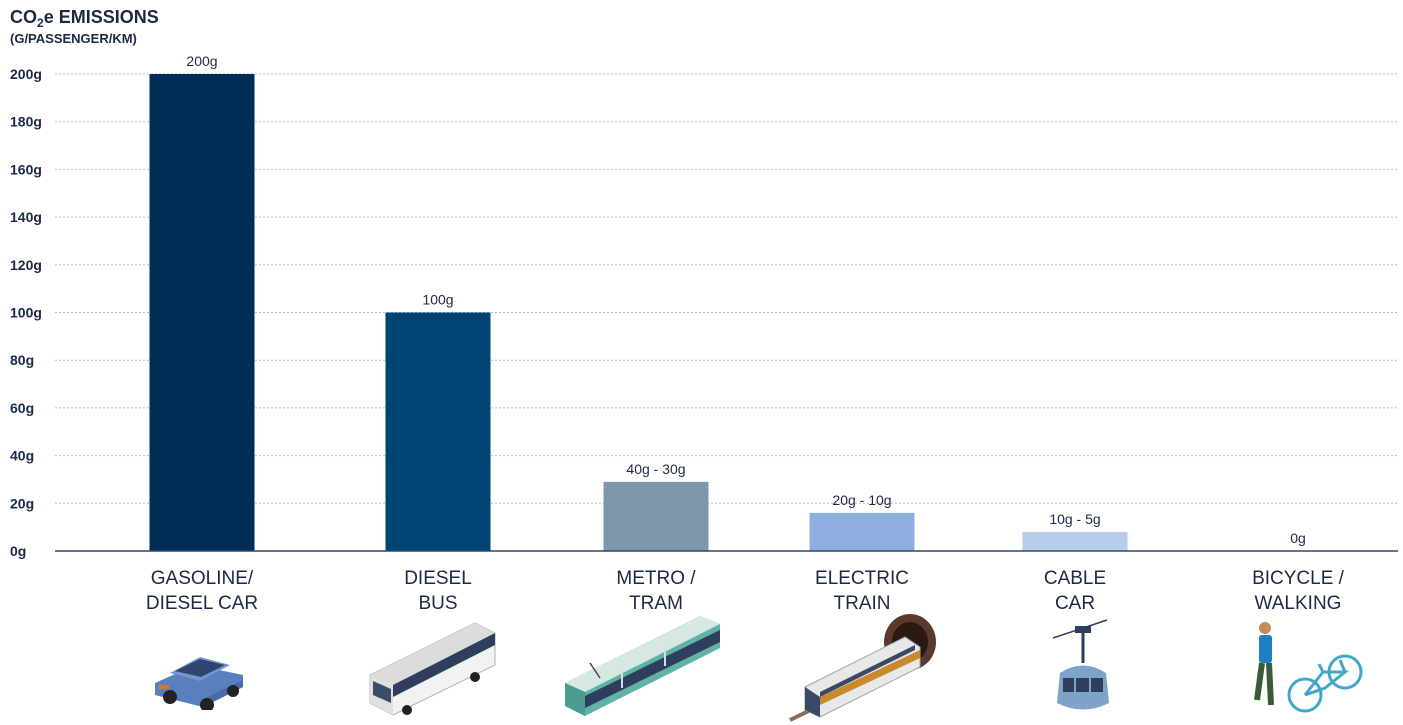 The height and width of the screenshot is (725, 1403). I want to click on x-category-label: TRAM, so click(656, 603).